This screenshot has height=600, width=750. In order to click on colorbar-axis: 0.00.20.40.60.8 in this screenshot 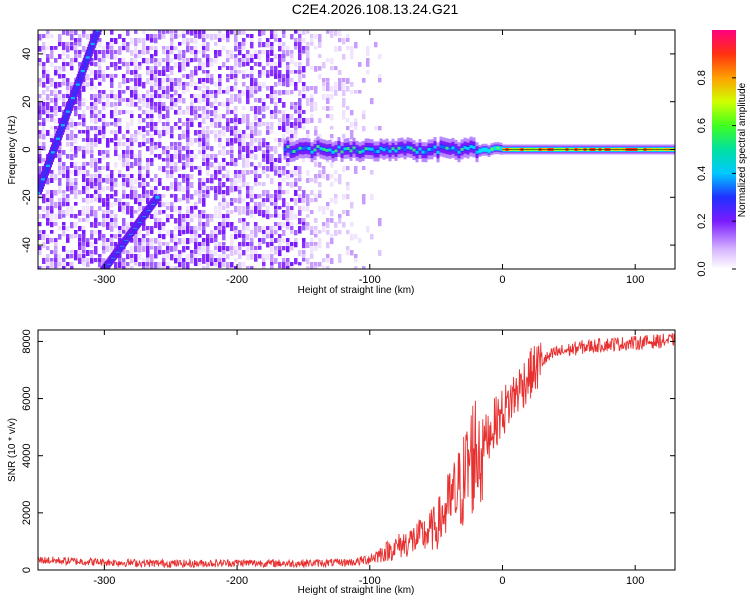, I will do `click(716, 173)`.